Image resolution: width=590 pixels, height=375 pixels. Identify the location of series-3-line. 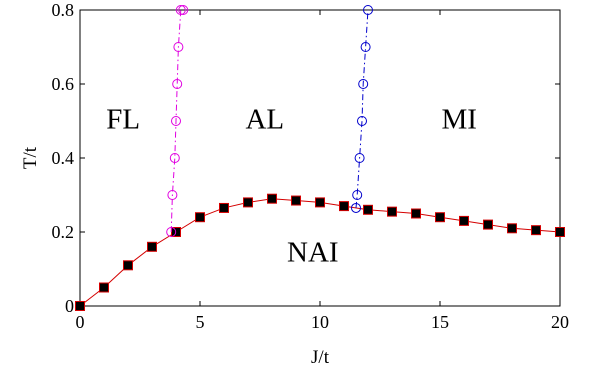
(362, 108).